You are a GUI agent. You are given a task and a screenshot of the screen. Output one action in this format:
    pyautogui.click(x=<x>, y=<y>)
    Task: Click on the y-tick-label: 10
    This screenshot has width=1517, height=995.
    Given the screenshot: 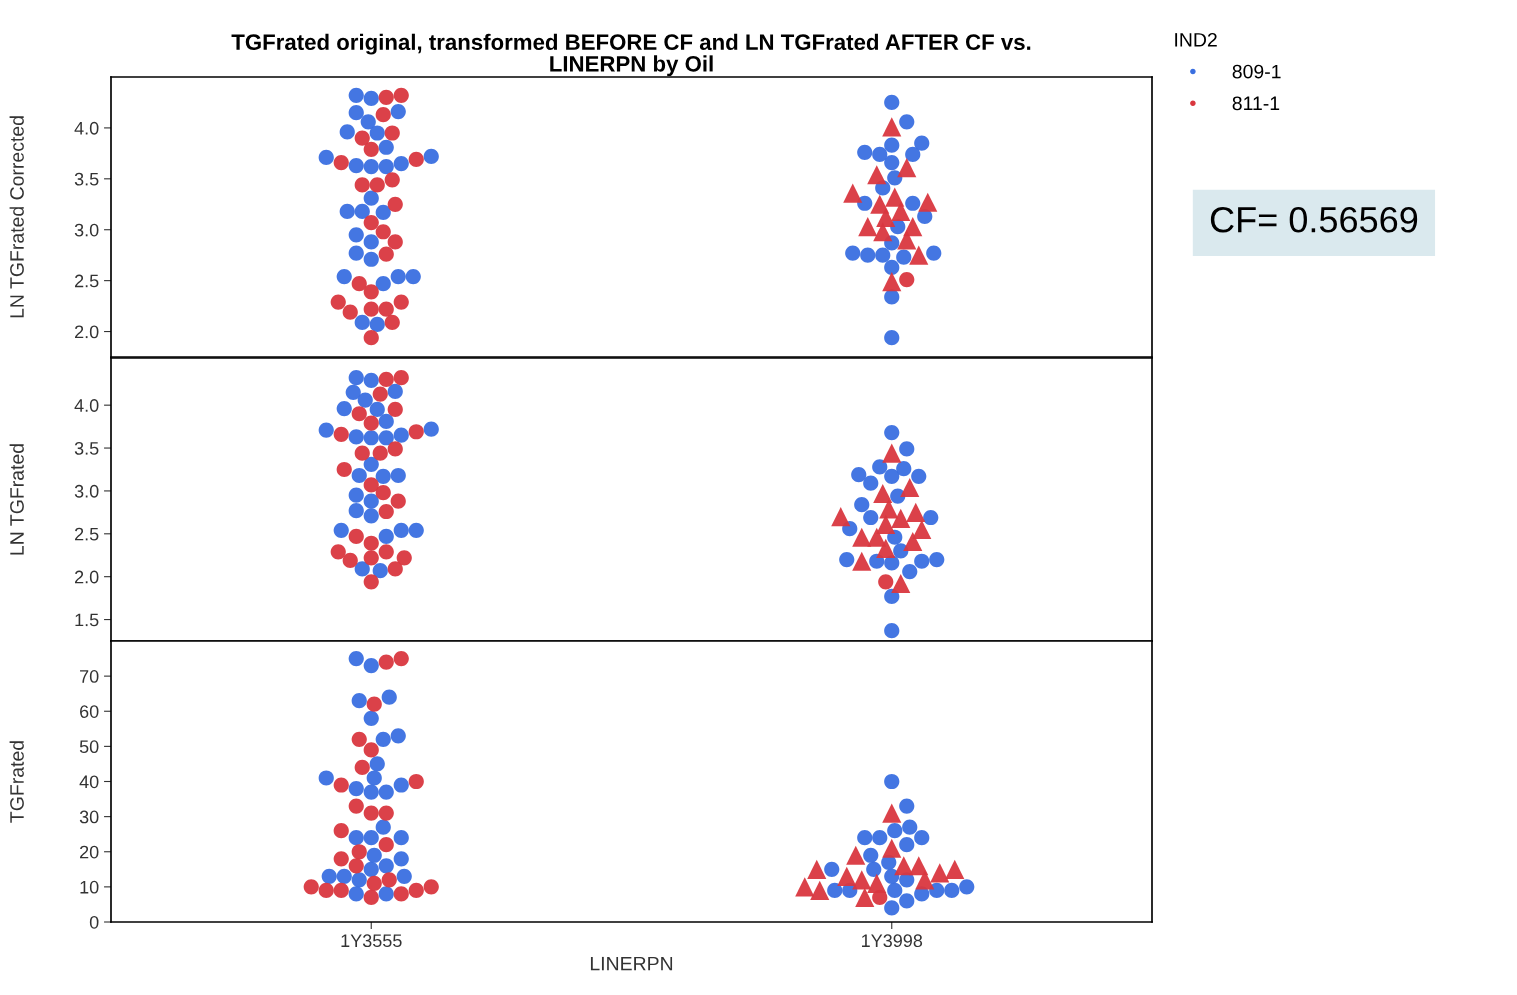 What is the action you would take?
    pyautogui.click(x=89, y=887)
    